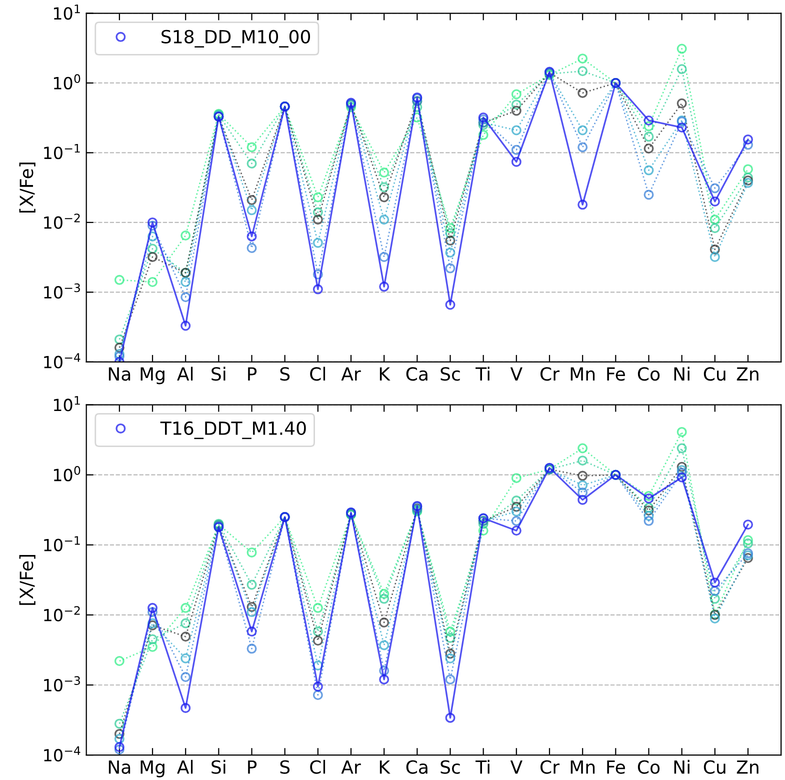 This screenshot has width=785, height=780. What do you see at coordinates (233, 430) in the screenshot?
I see `legend-label: T16_DDT_M1.40` at bounding box center [233, 430].